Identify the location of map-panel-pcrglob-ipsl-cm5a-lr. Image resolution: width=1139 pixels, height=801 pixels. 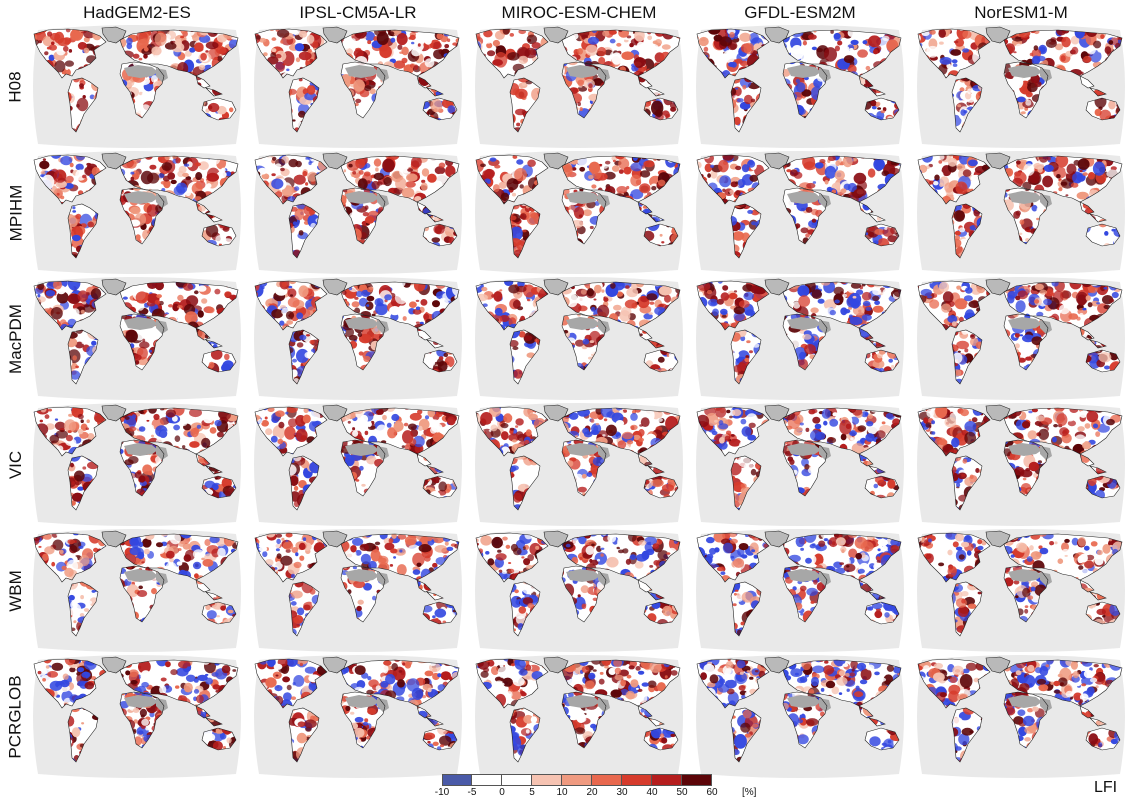
(358, 716).